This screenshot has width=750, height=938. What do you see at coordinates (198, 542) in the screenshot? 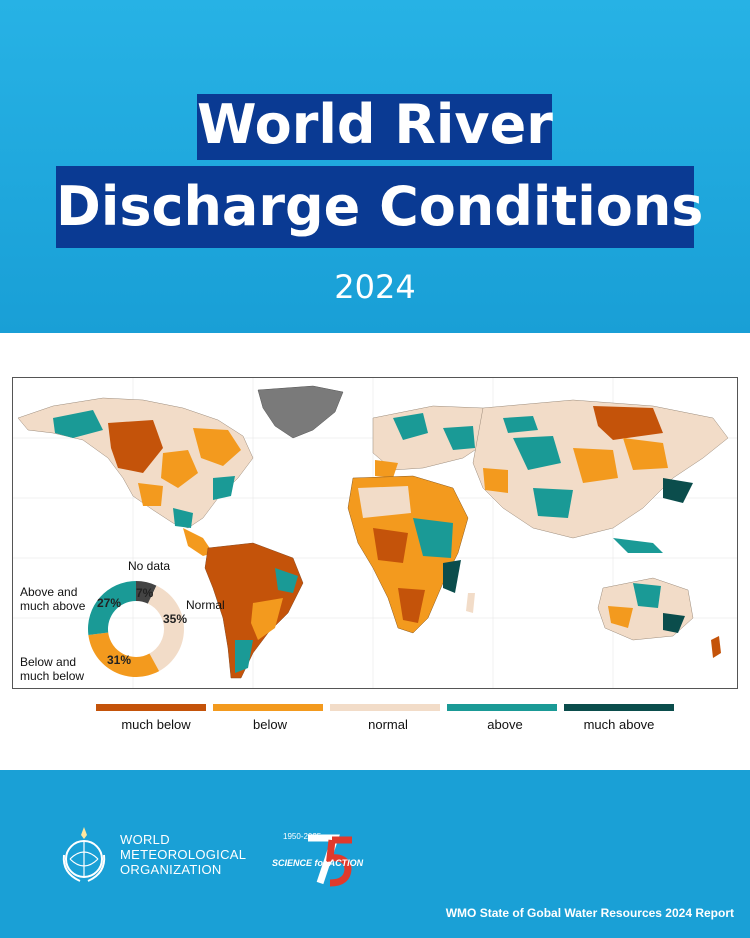
I see `central-america-region` at bounding box center [198, 542].